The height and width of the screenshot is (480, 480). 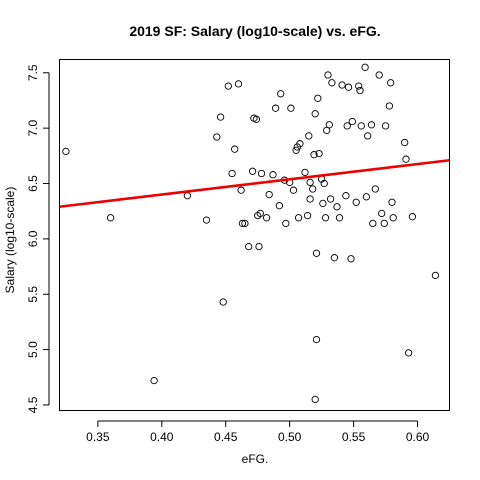 What do you see at coordinates (226, 437) in the screenshot?
I see `x-tick-label: 0.45` at bounding box center [226, 437].